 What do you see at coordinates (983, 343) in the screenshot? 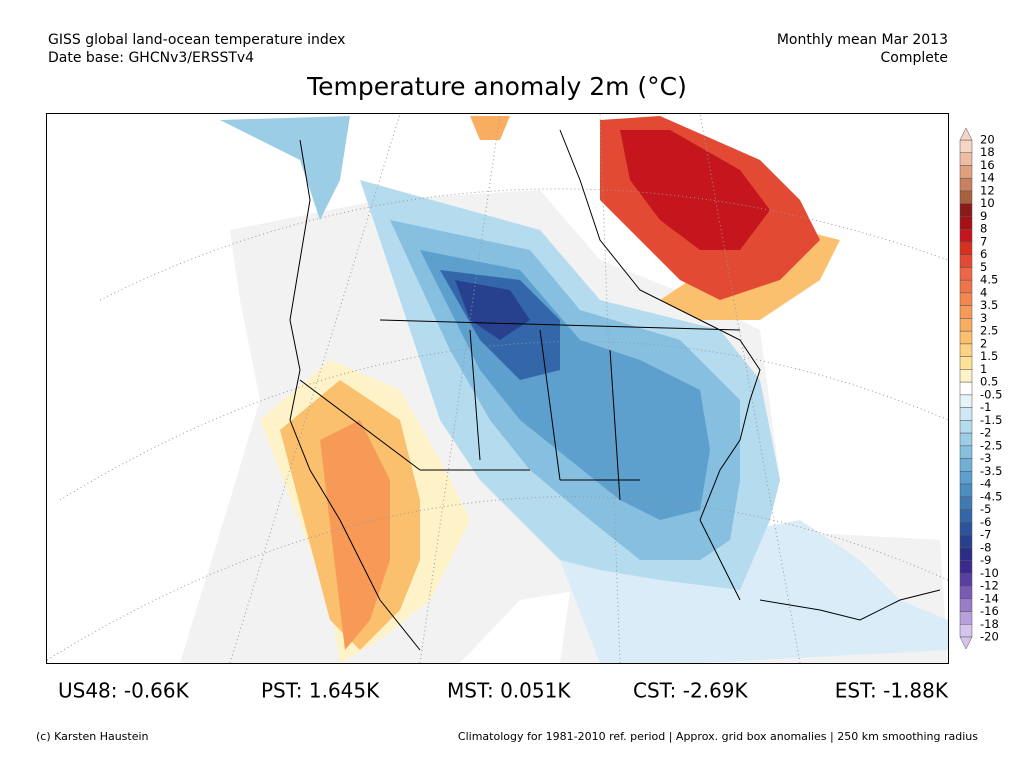
I see `colorbar-label: 2` at bounding box center [983, 343].